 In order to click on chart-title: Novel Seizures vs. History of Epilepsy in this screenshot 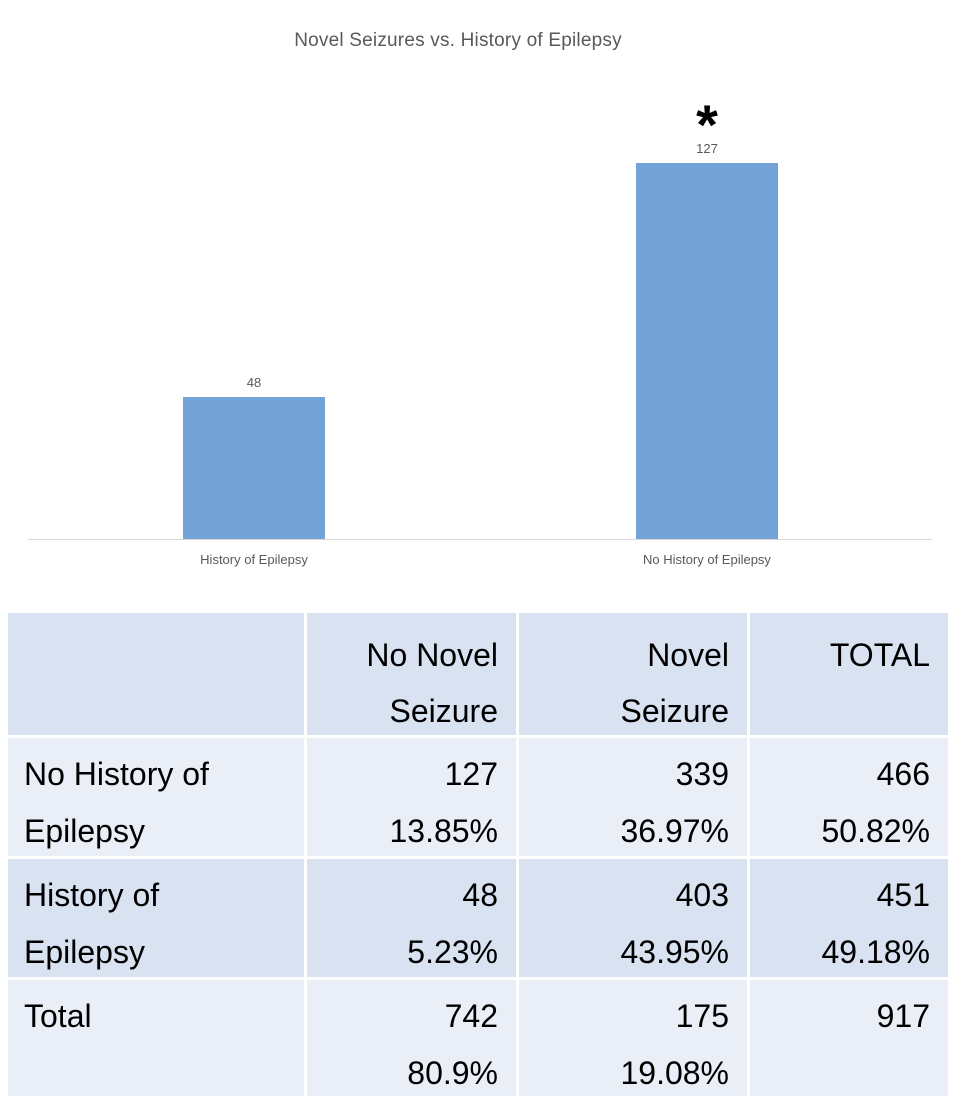, I will do `click(458, 40)`.